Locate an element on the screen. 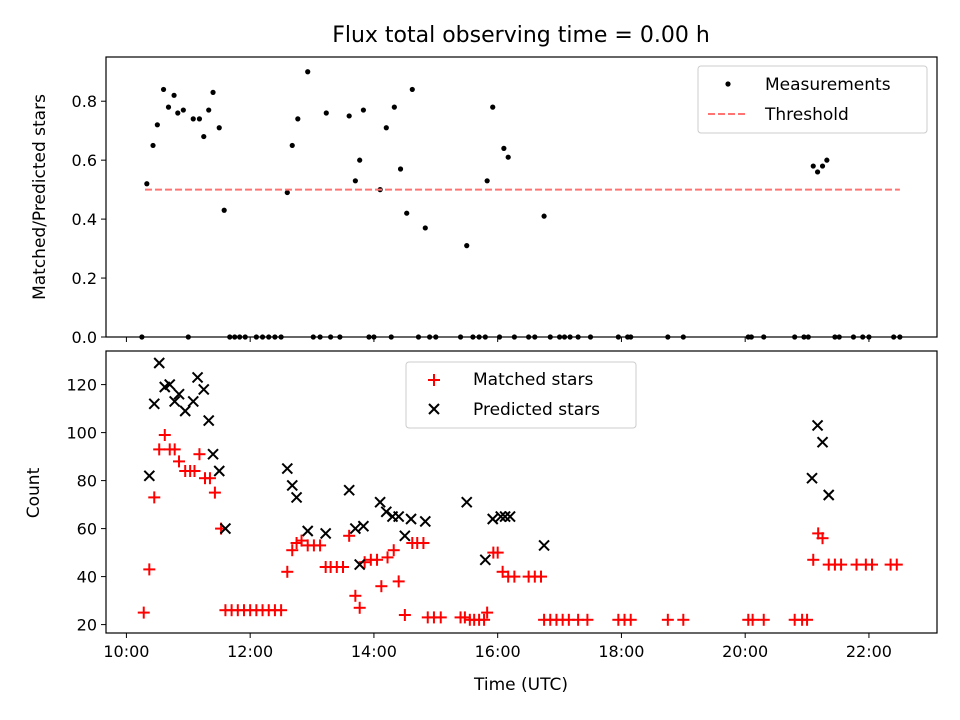 The height and width of the screenshot is (720, 960). legend-threshold-label: Threshold is located at coordinates (806, 115).